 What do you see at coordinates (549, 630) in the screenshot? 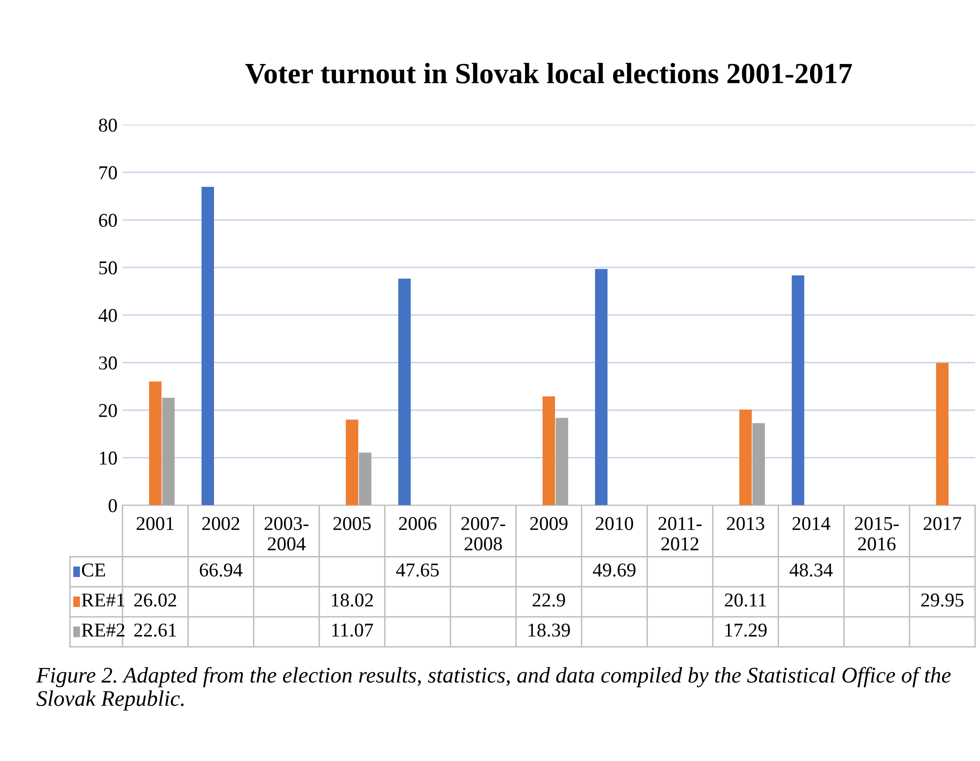
I see `data-label: 18.39` at bounding box center [549, 630].